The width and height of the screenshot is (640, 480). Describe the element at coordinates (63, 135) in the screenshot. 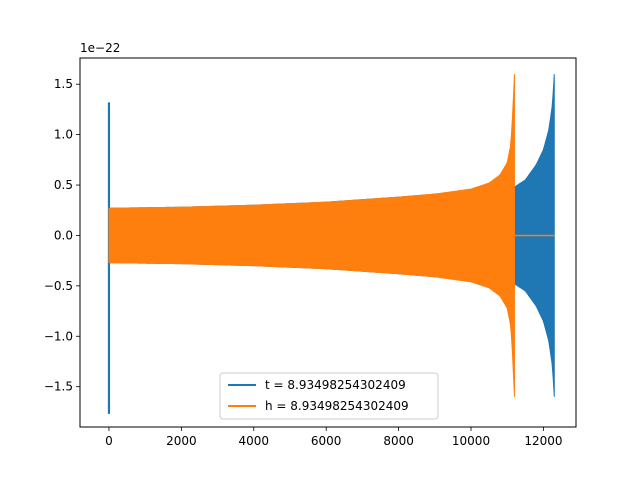

I see `y-tick-label: 1.0` at that location.